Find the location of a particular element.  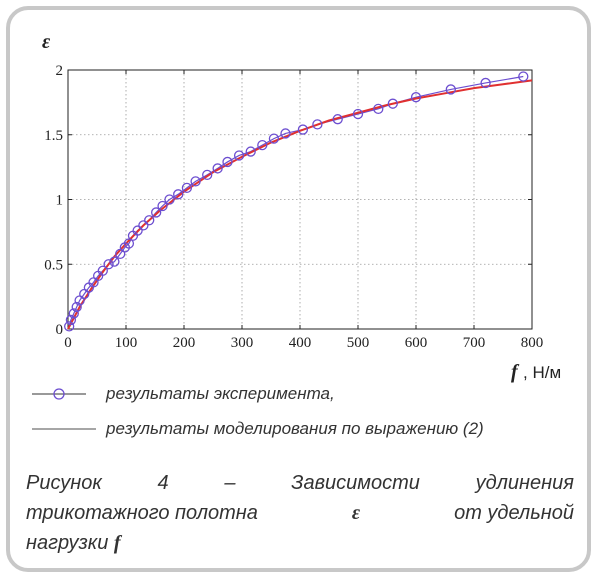

x-tick-label: 300 is located at coordinates (242, 343).